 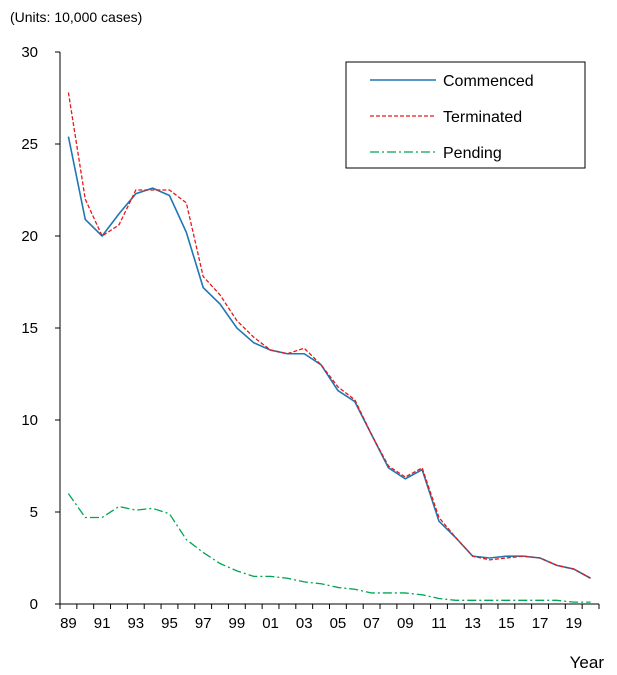 I want to click on y-ticks: 0 5 10 15 20 25 30, so click(x=40, y=328).